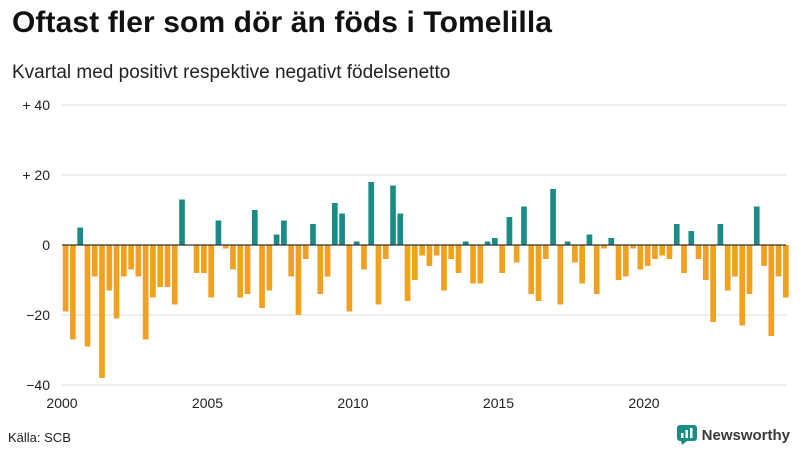 The image size is (800, 450). Describe the element at coordinates (36, 105) in the screenshot. I see `y-tick-label: + 40` at that location.